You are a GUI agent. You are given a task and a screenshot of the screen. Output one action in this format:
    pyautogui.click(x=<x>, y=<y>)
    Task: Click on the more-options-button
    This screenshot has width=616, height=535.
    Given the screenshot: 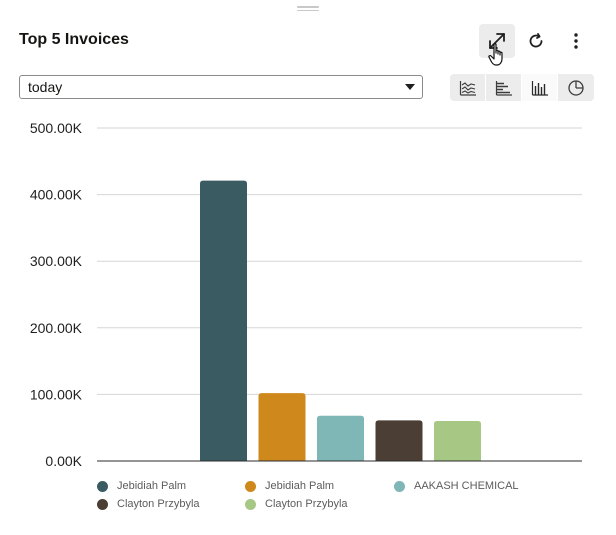 What is the action you would take?
    pyautogui.click(x=576, y=41)
    